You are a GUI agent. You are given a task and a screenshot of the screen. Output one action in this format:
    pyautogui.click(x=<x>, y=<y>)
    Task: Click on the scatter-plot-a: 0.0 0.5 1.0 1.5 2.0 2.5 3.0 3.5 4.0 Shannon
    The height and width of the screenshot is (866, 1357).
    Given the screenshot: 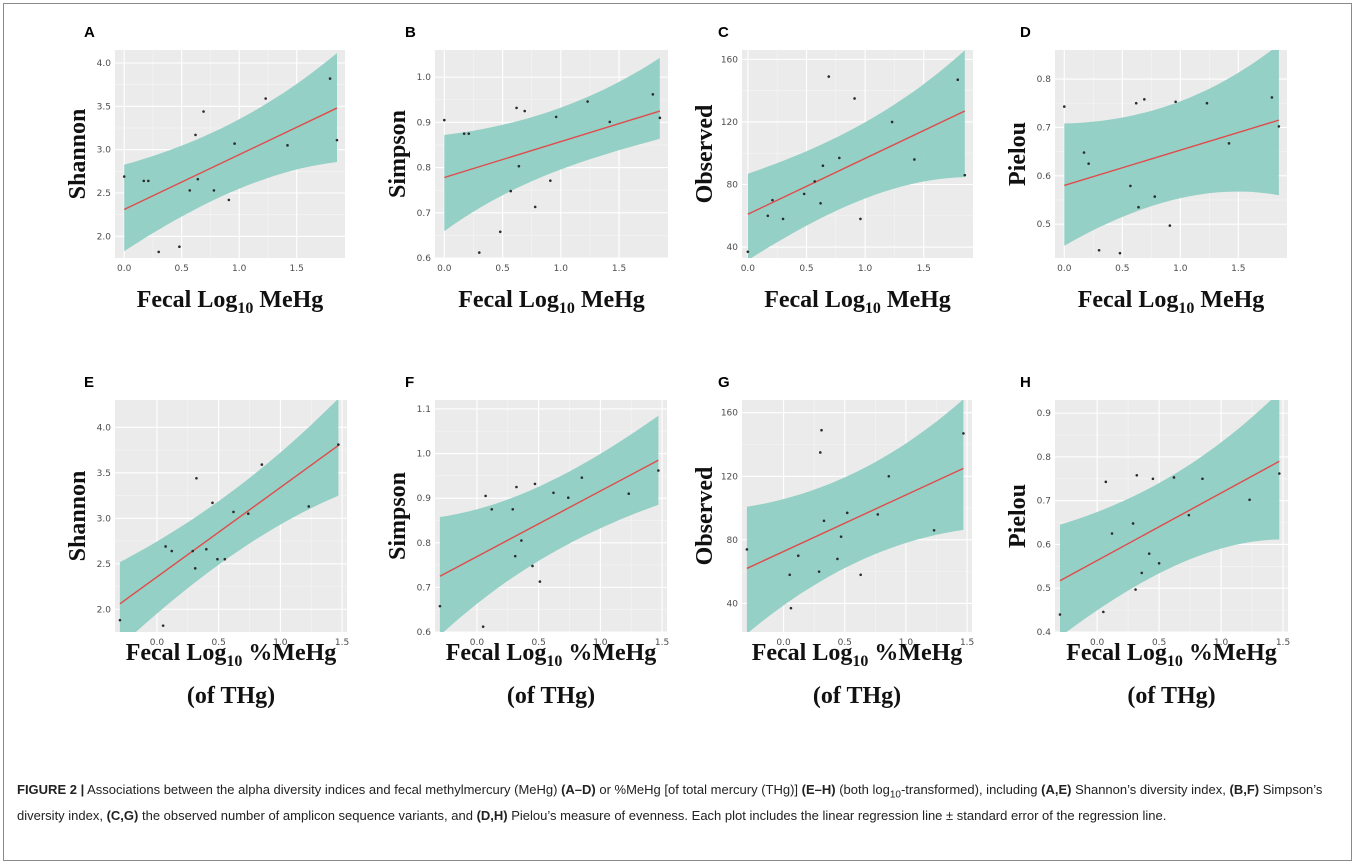 What is the action you would take?
    pyautogui.click(x=205, y=162)
    